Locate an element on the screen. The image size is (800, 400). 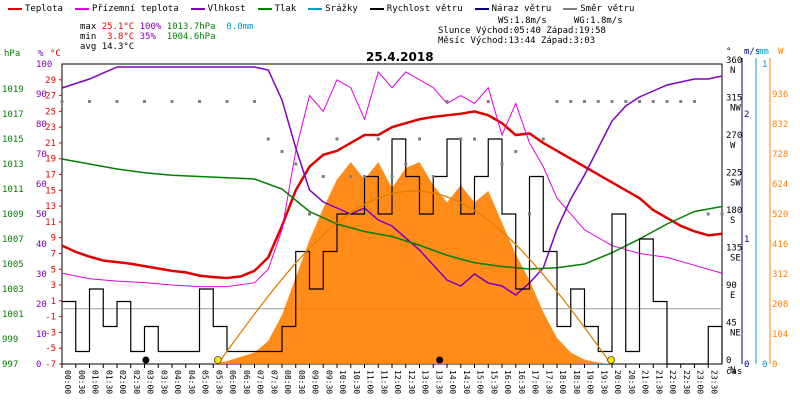
legend-label: Přízemní teplota is located at coordinates (135, 9).